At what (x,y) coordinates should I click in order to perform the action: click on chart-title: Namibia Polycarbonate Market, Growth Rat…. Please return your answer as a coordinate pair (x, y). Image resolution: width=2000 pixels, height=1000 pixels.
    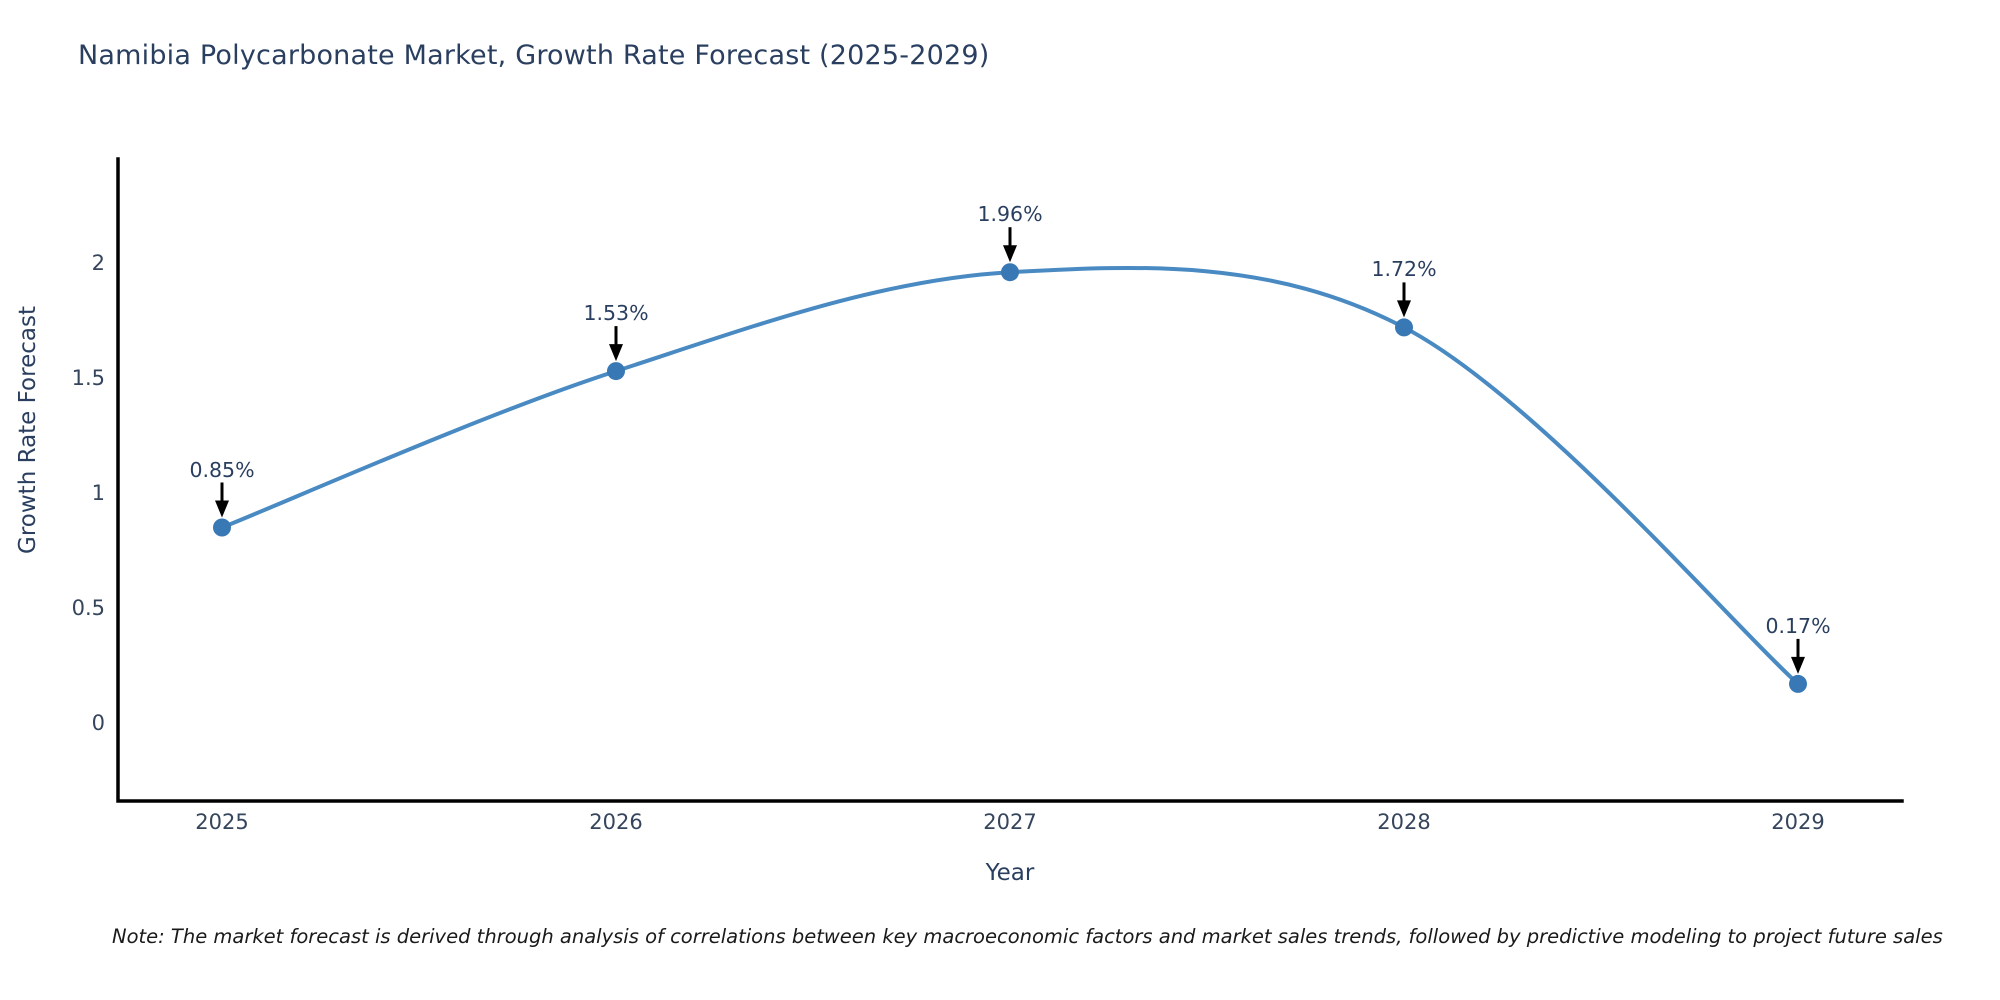
    Looking at the image, I should click on (534, 55).